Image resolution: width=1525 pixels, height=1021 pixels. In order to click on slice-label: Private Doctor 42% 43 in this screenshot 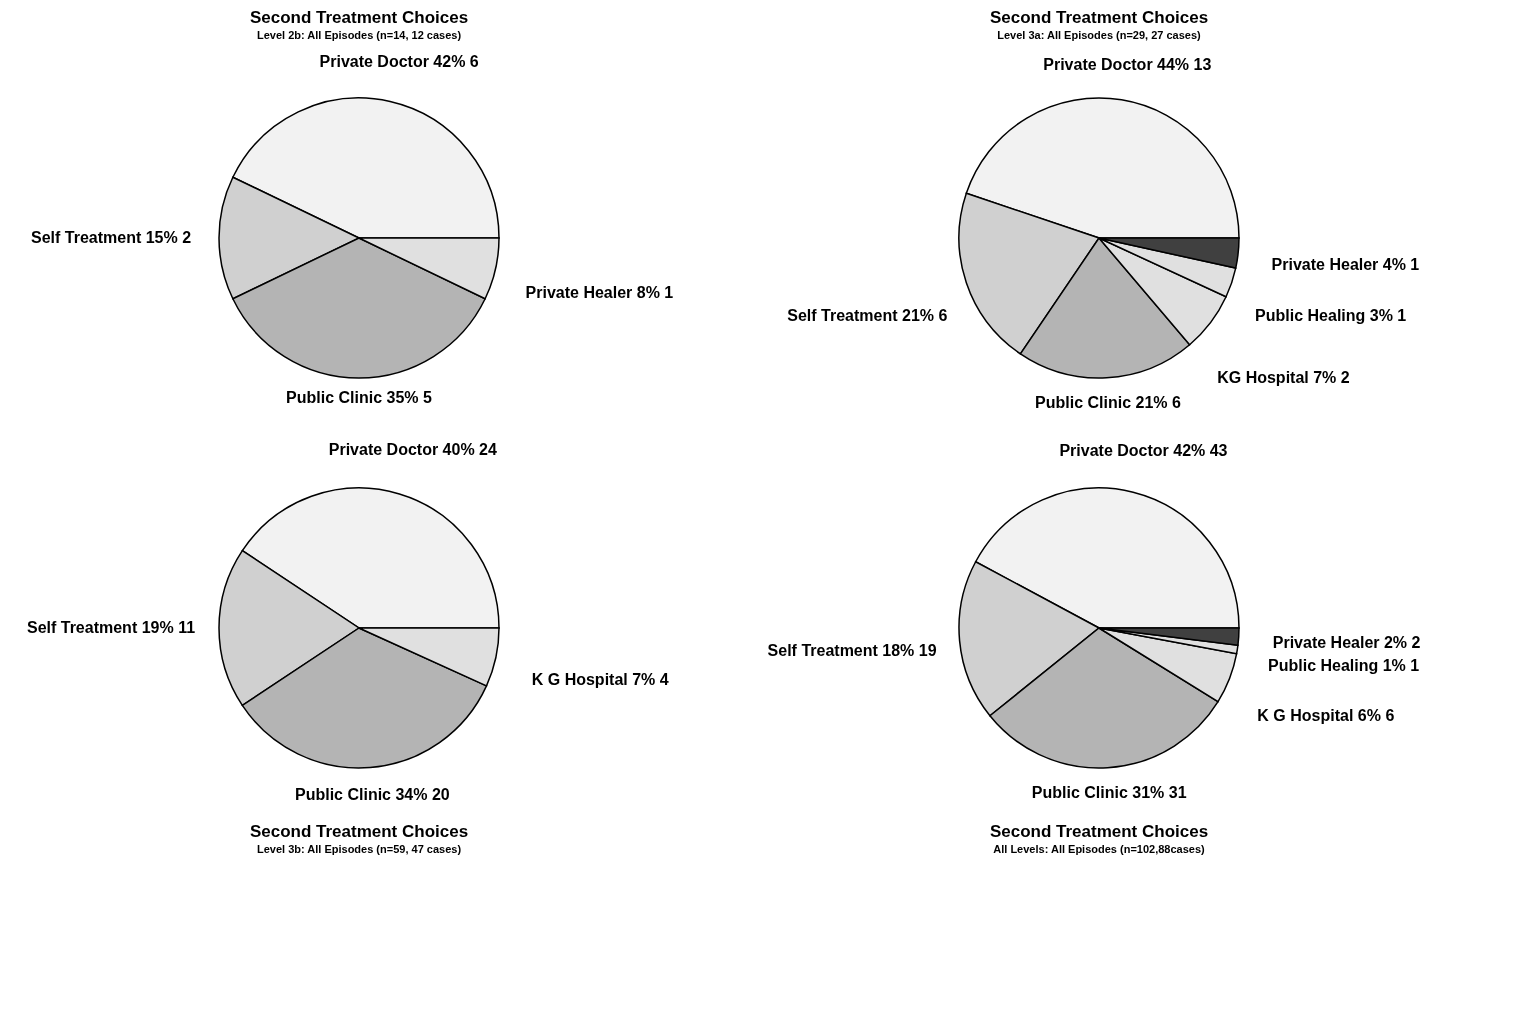, I will do `click(1143, 451)`.